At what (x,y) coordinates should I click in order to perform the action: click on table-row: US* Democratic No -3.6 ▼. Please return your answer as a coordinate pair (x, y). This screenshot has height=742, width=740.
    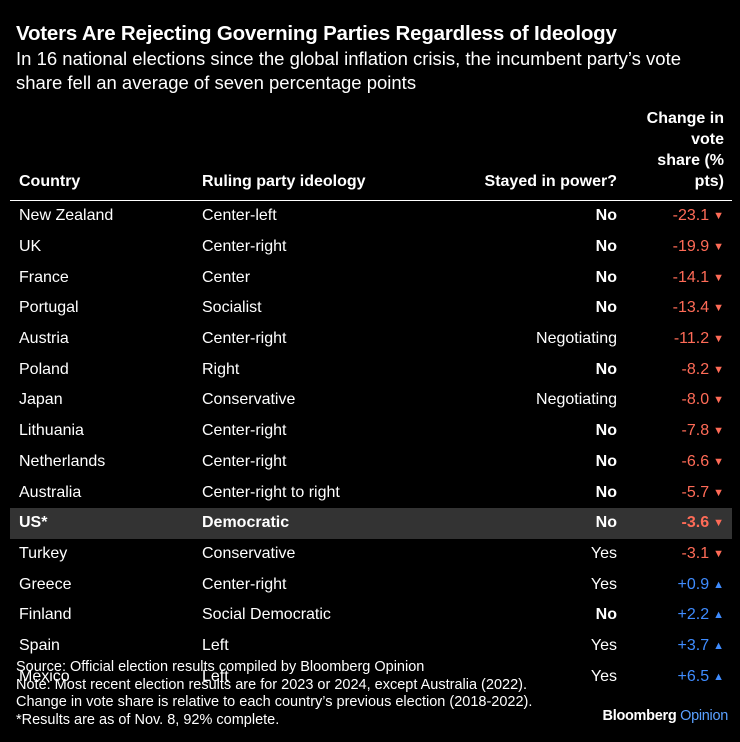
    Looking at the image, I should click on (371, 523).